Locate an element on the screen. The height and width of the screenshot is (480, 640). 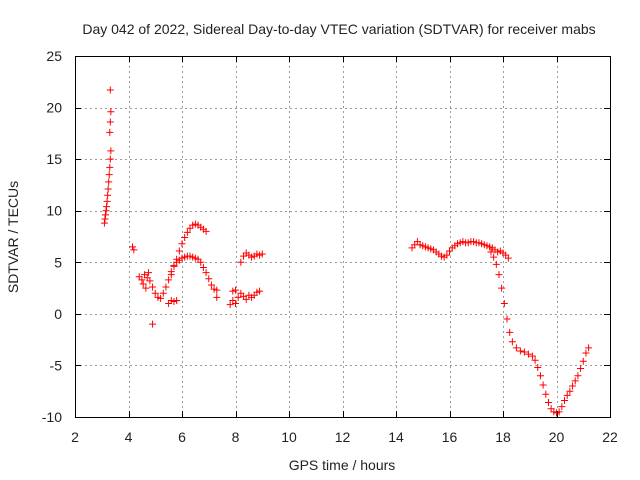
x-tick-label: 2 is located at coordinates (75, 437).